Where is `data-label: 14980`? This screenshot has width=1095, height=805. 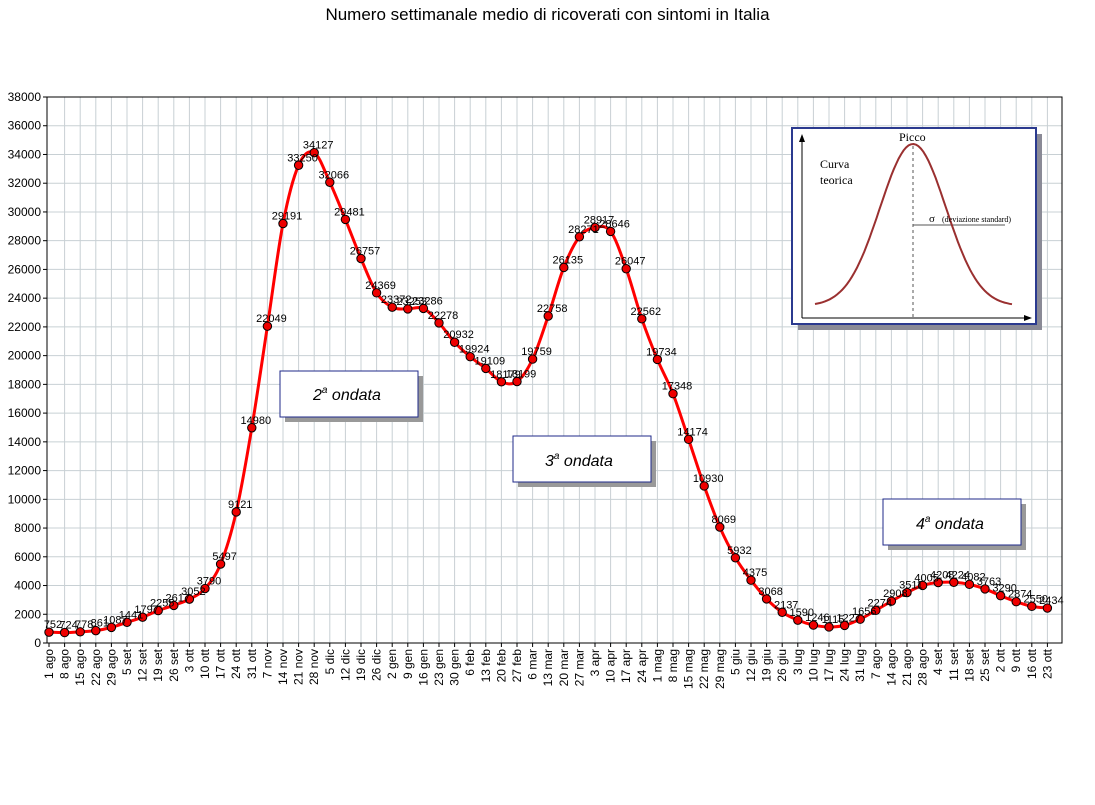 data-label: 14980 is located at coordinates (256, 421).